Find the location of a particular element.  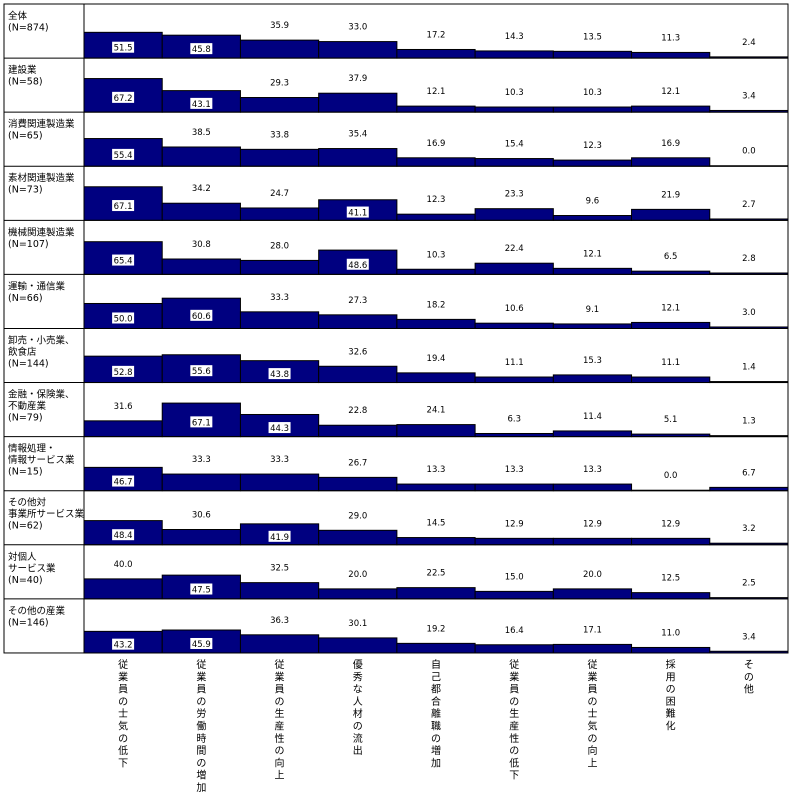

row-label: (N=65) is located at coordinates (25, 136).